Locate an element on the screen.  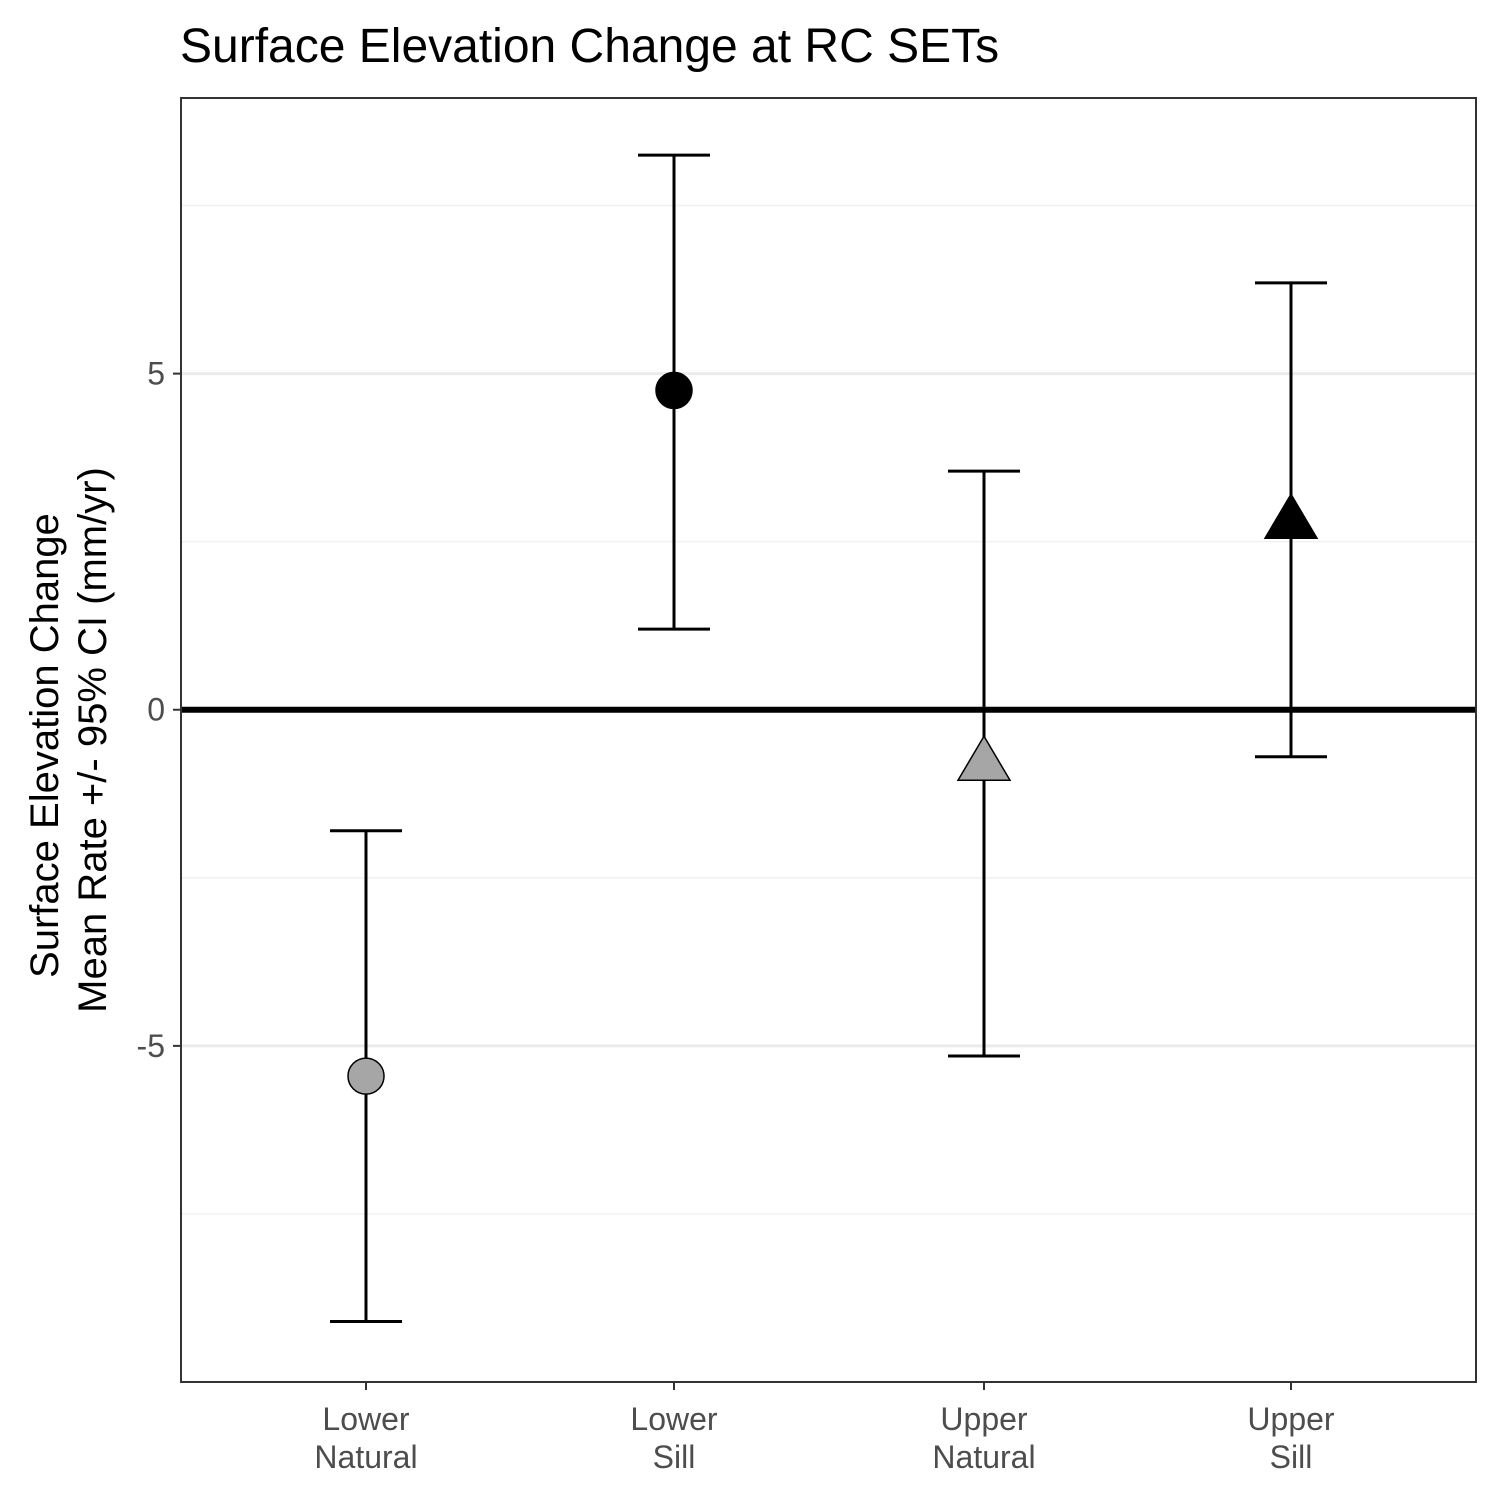
x-tick-label: Upper Natural is located at coordinates (983, 1438).